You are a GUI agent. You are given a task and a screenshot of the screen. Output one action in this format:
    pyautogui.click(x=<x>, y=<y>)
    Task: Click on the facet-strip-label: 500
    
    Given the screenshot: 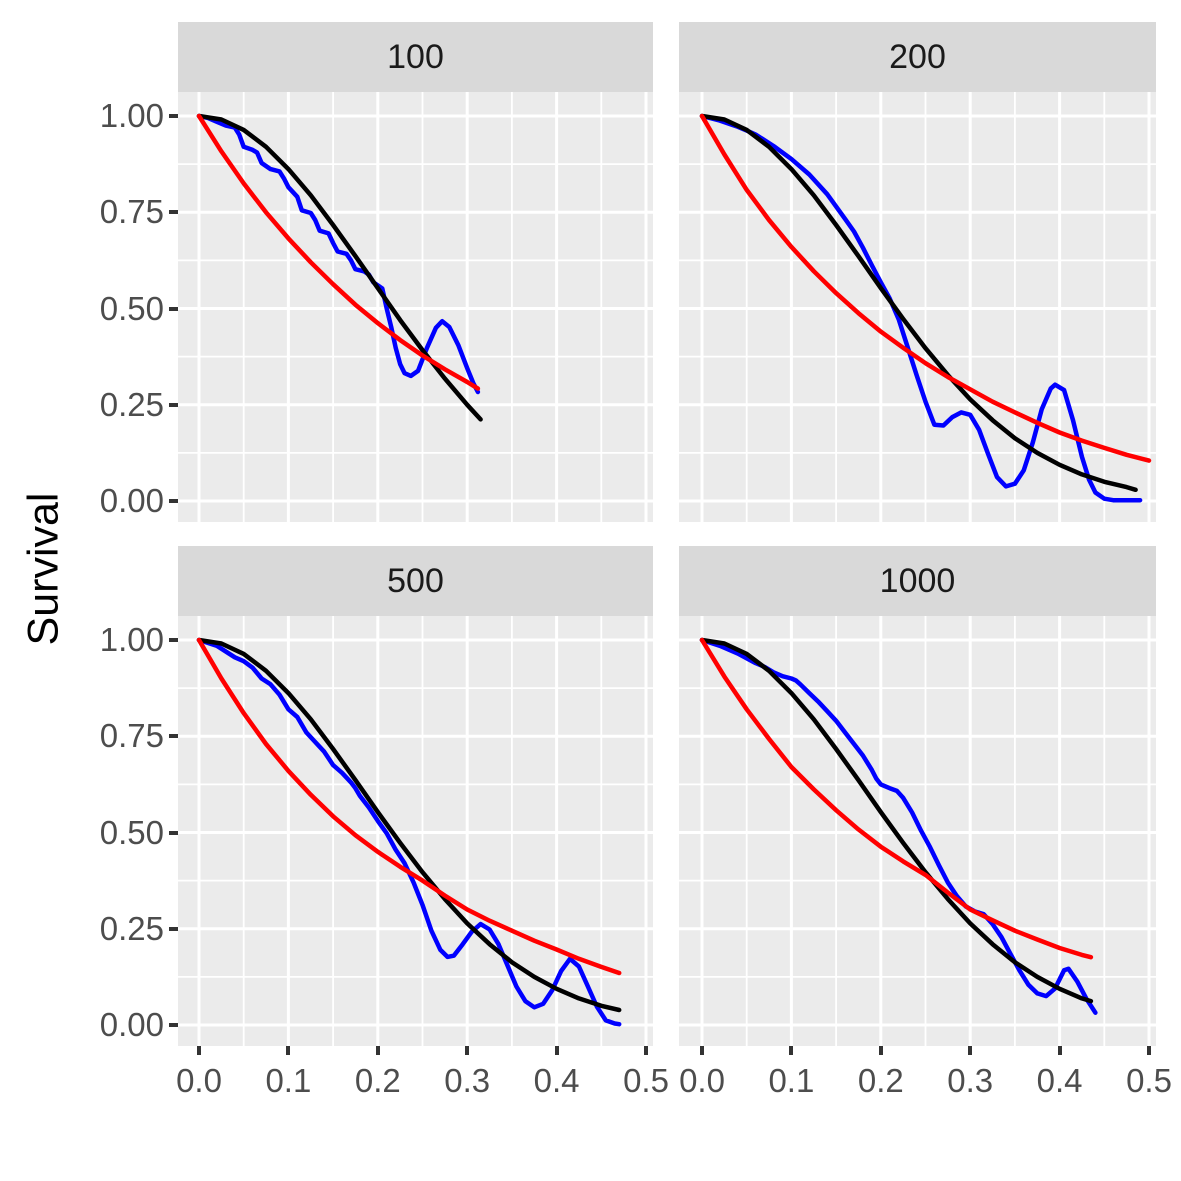 What is the action you would take?
    pyautogui.click(x=415, y=580)
    